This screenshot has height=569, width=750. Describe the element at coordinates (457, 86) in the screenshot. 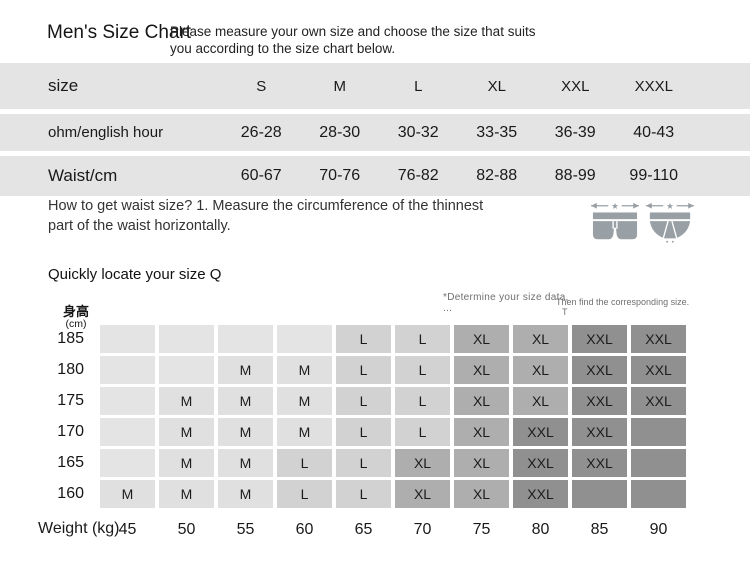

I see `size-row-values: S M L XL XXL XXXL` at that location.